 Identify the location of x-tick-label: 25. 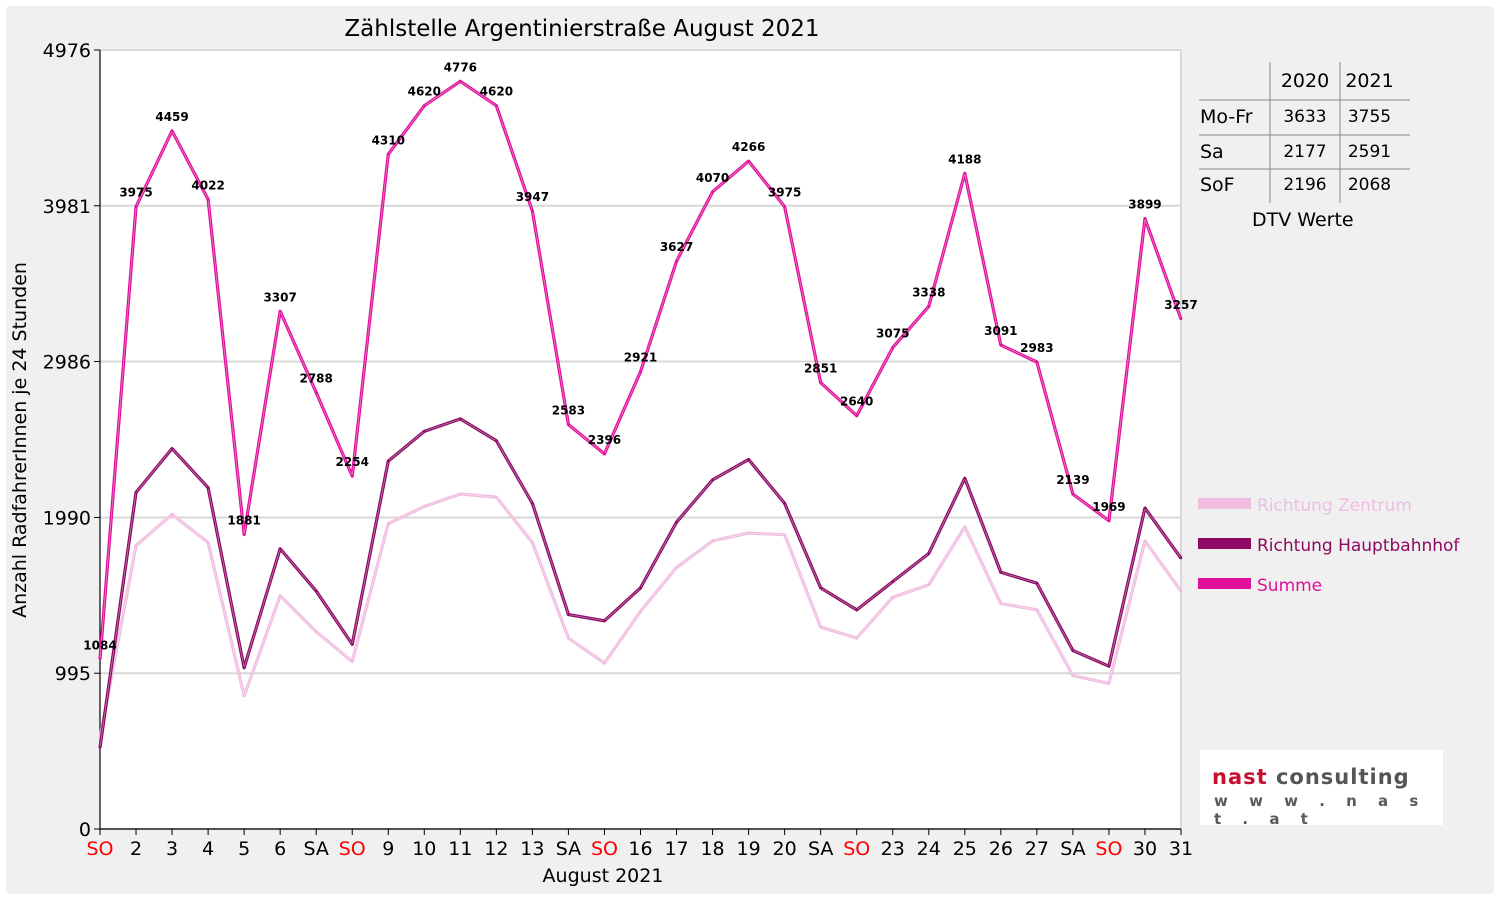
(965, 849).